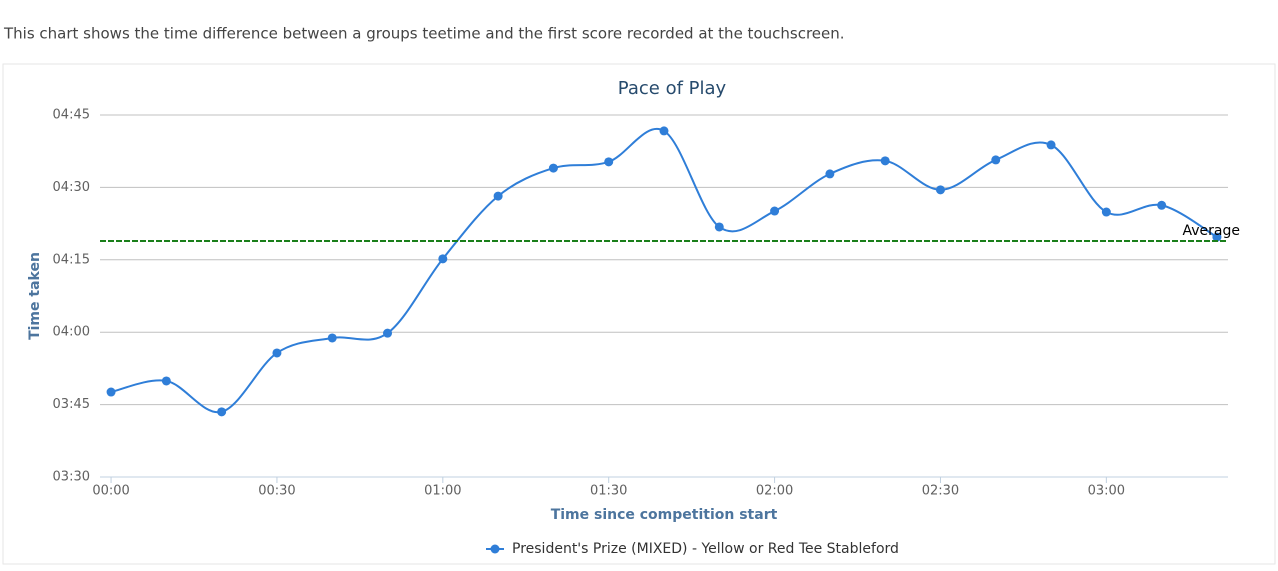  Describe the element at coordinates (1212, 231) in the screenshot. I see `average-label: Average` at that location.